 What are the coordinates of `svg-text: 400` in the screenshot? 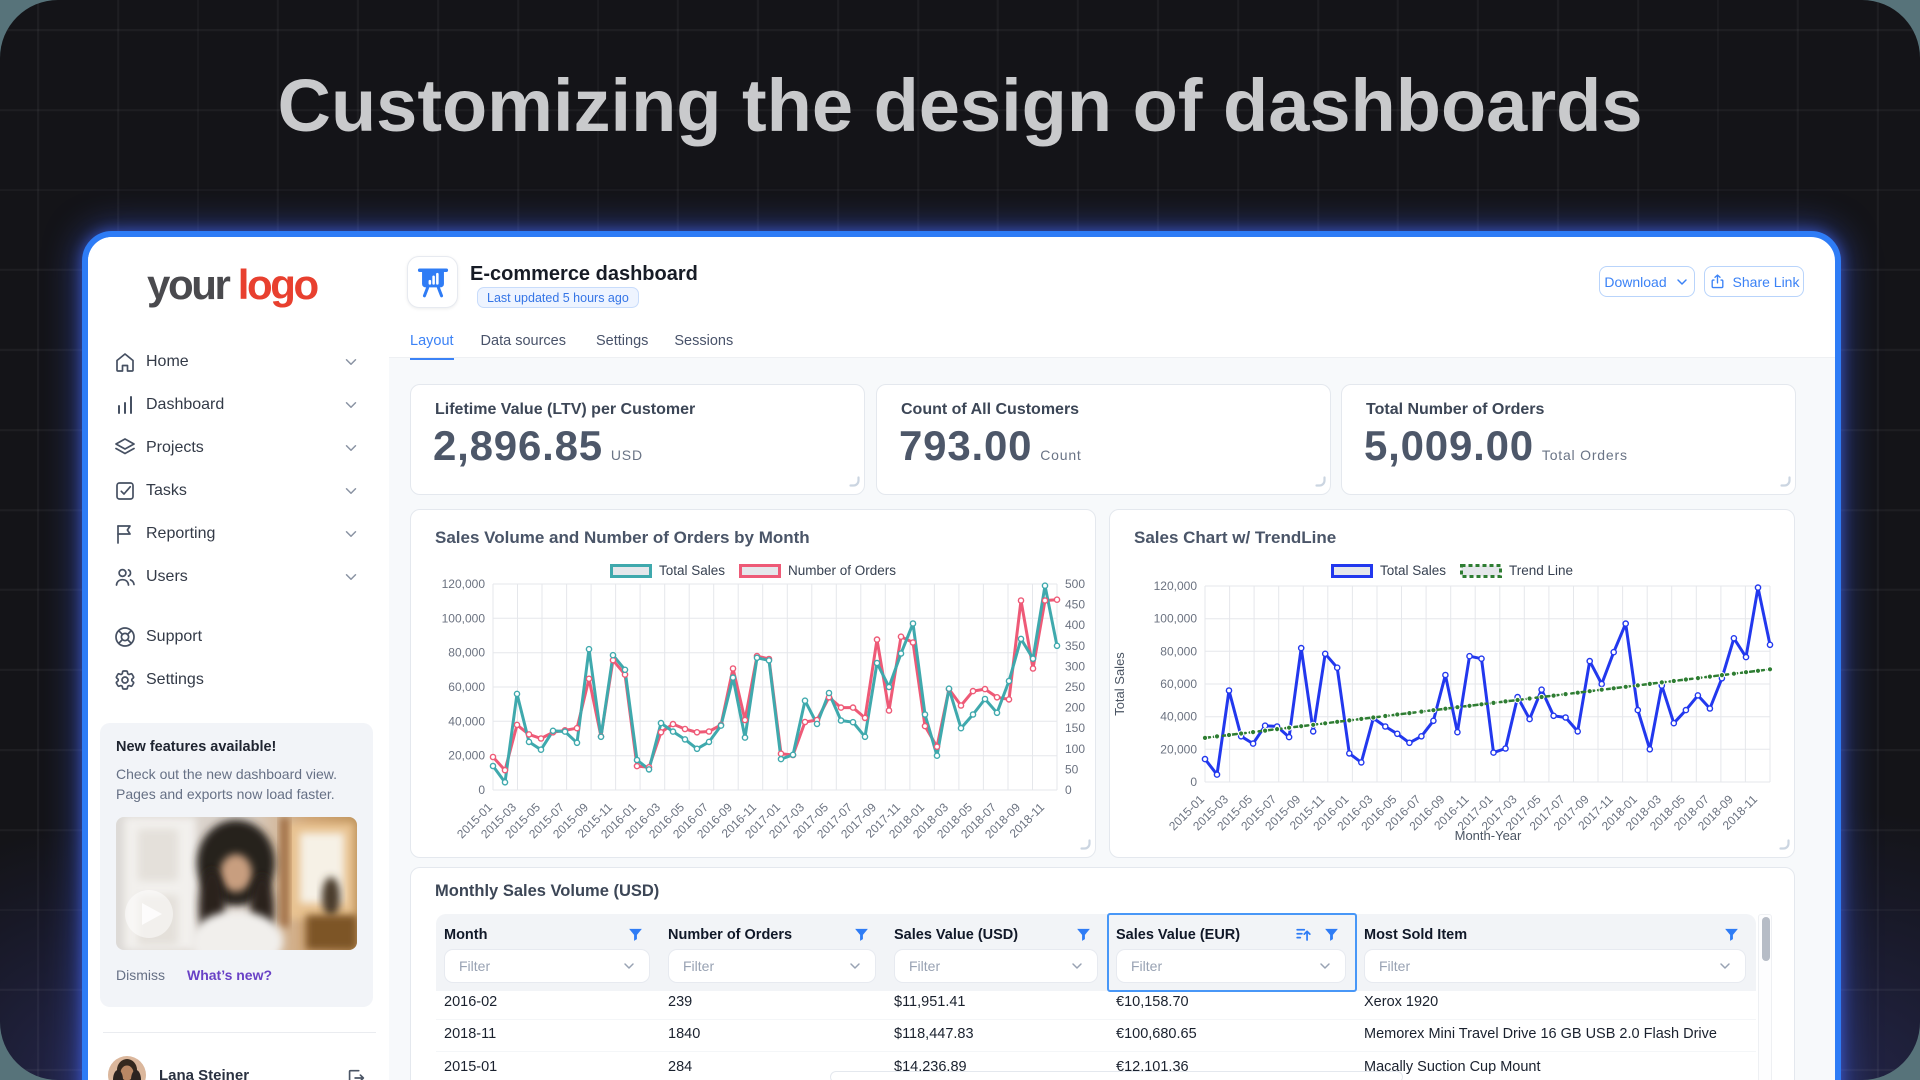 It's located at (1075, 625).